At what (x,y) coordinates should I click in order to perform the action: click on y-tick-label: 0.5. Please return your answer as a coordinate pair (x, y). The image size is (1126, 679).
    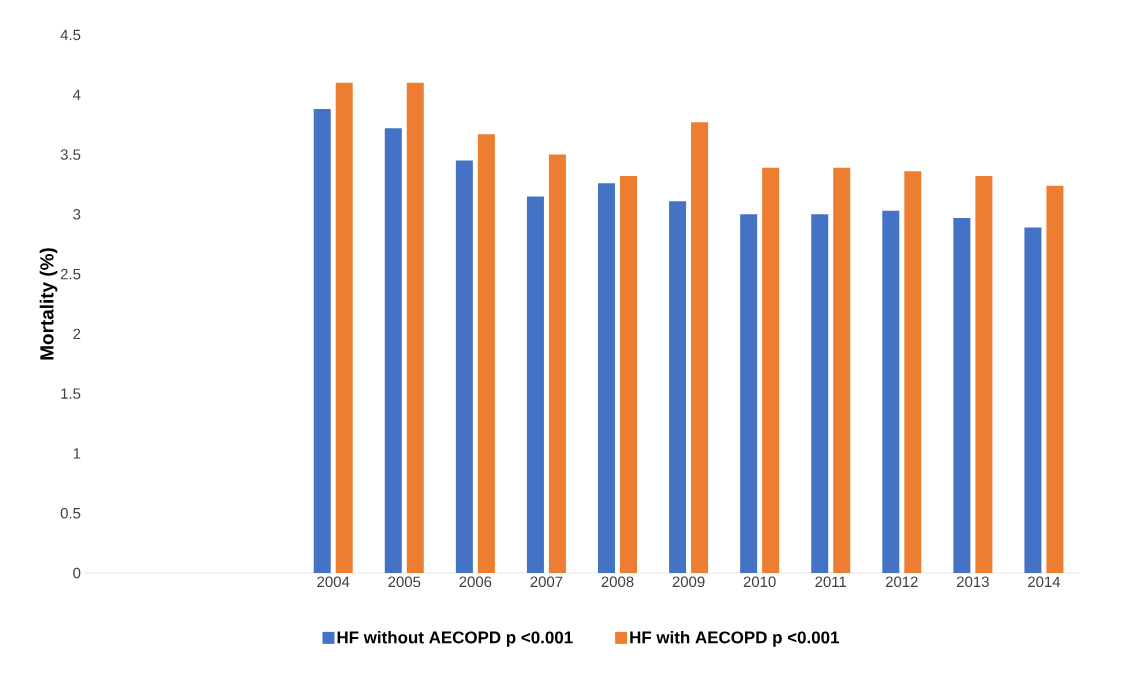
    Looking at the image, I should click on (70, 513).